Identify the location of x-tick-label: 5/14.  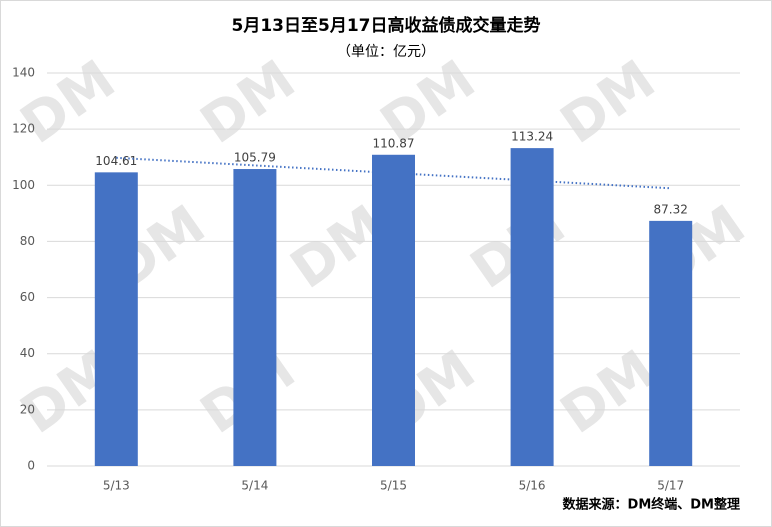
(254, 486).